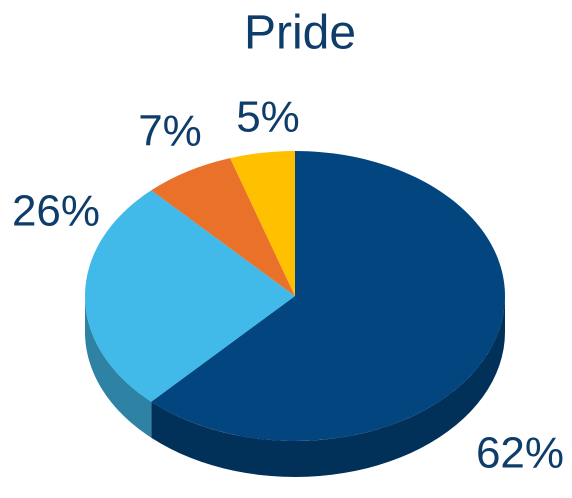 This screenshot has height=498, width=572. Describe the element at coordinates (520, 453) in the screenshot. I see `data-label: 62%` at that location.